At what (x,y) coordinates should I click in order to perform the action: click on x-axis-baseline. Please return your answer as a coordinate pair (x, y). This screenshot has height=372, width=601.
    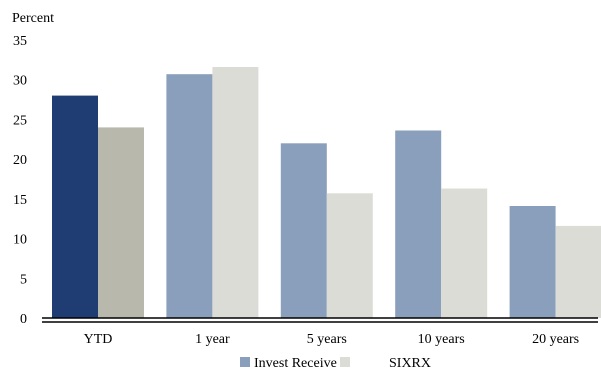
    Looking at the image, I should click on (320, 320).